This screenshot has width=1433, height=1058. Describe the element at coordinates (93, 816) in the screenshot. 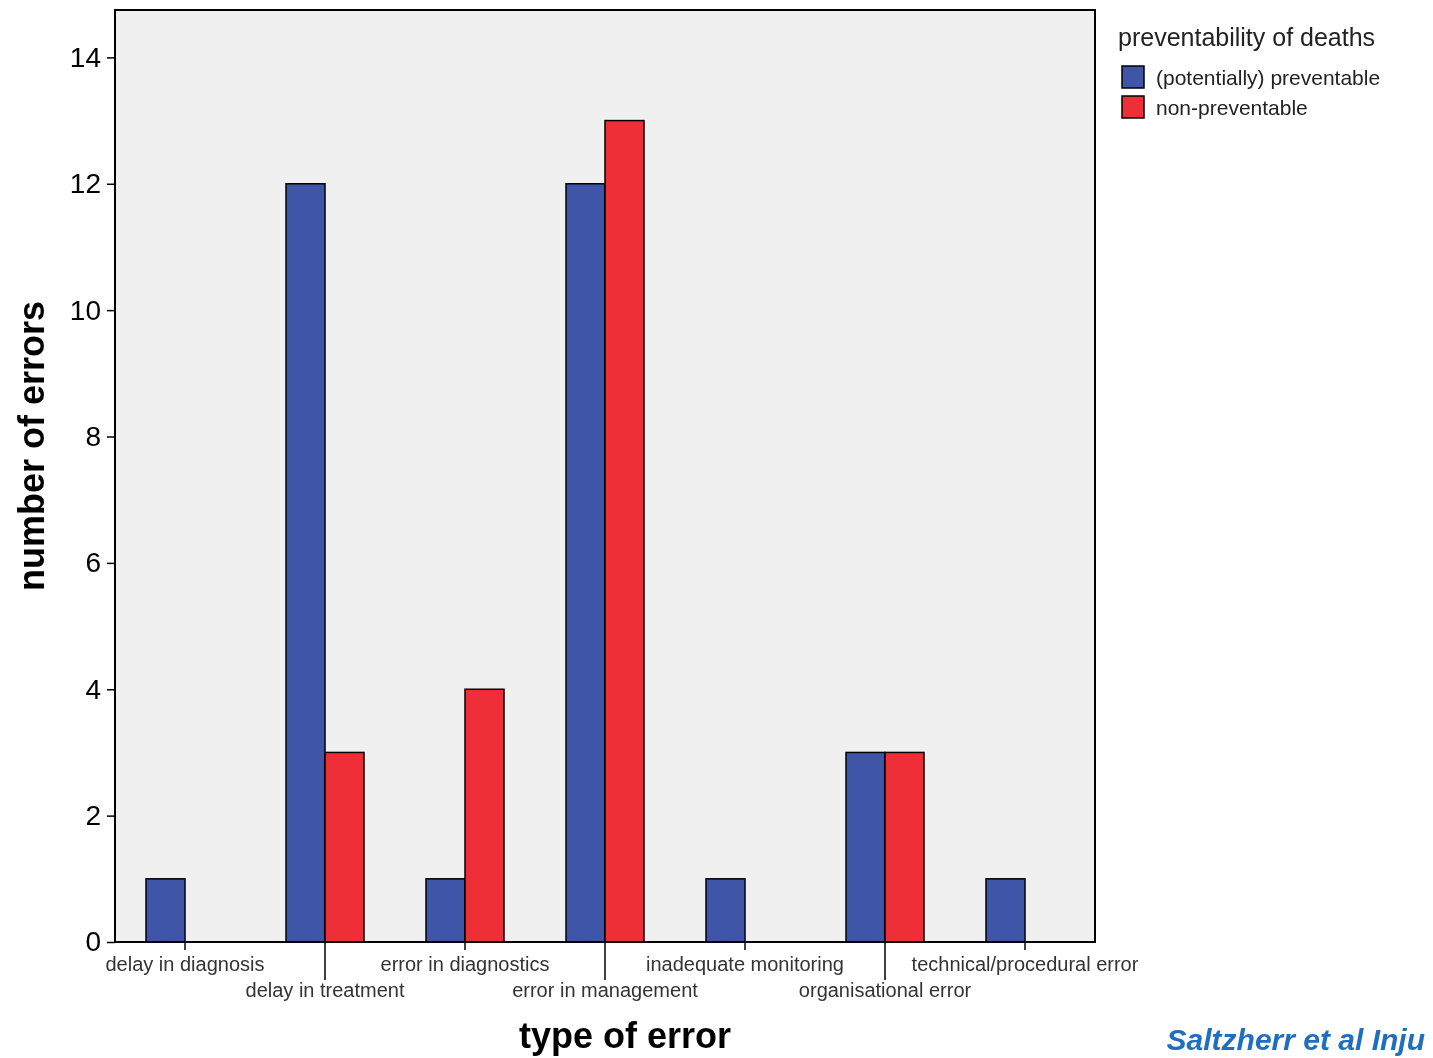

I see `y-tick-label: 2` at that location.